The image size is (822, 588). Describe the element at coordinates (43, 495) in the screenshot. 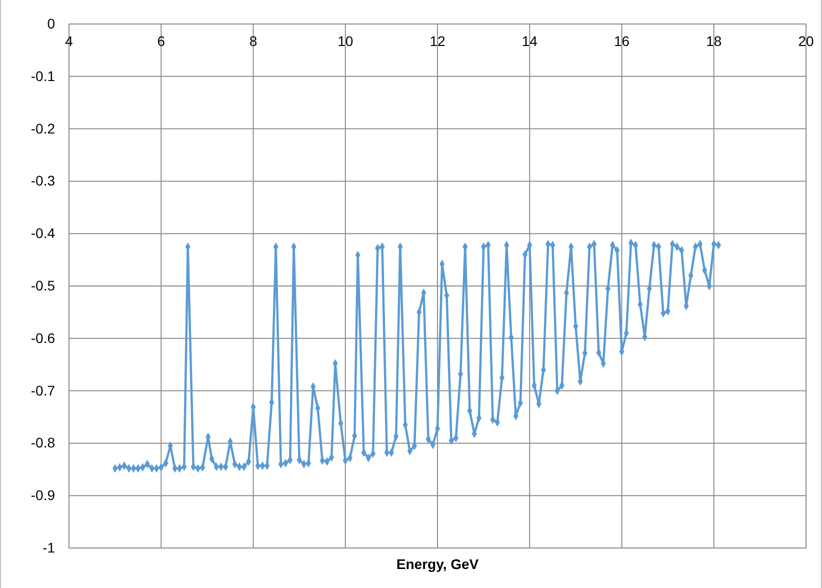

I see `y-tick-label: -0.9` at that location.